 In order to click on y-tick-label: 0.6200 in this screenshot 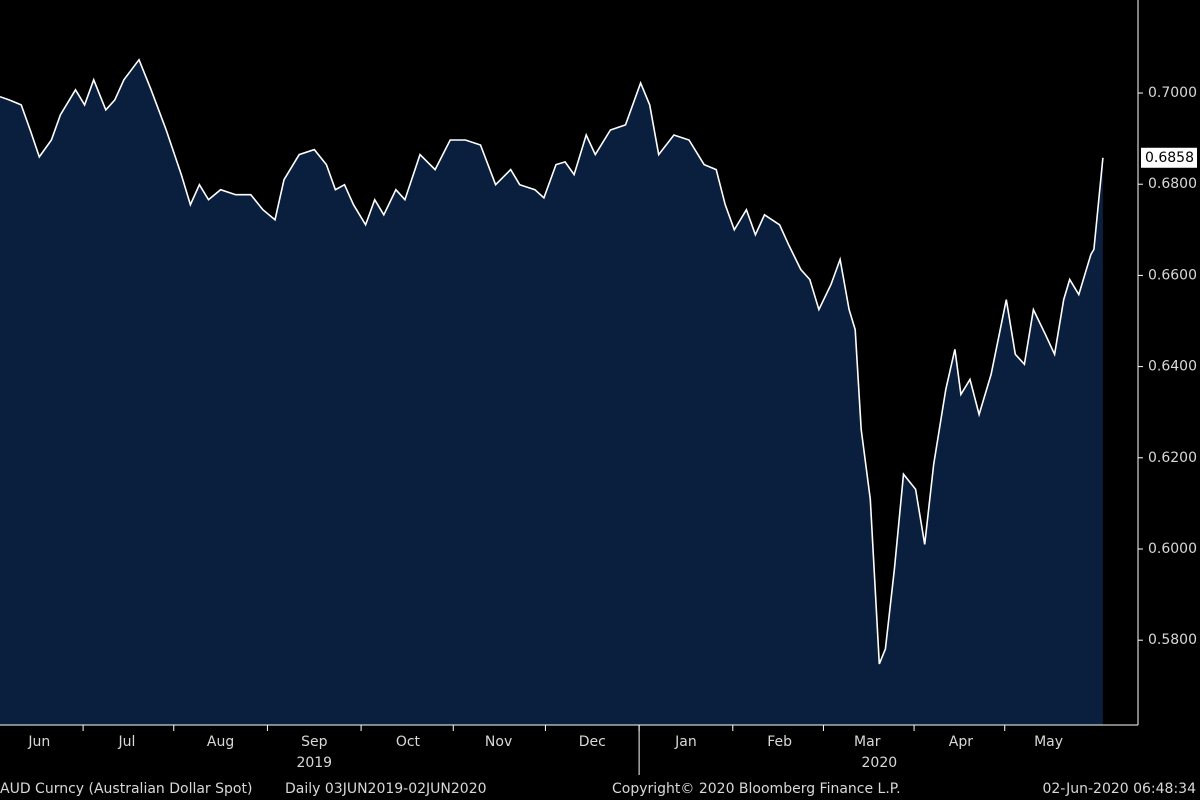, I will do `click(1172, 458)`.